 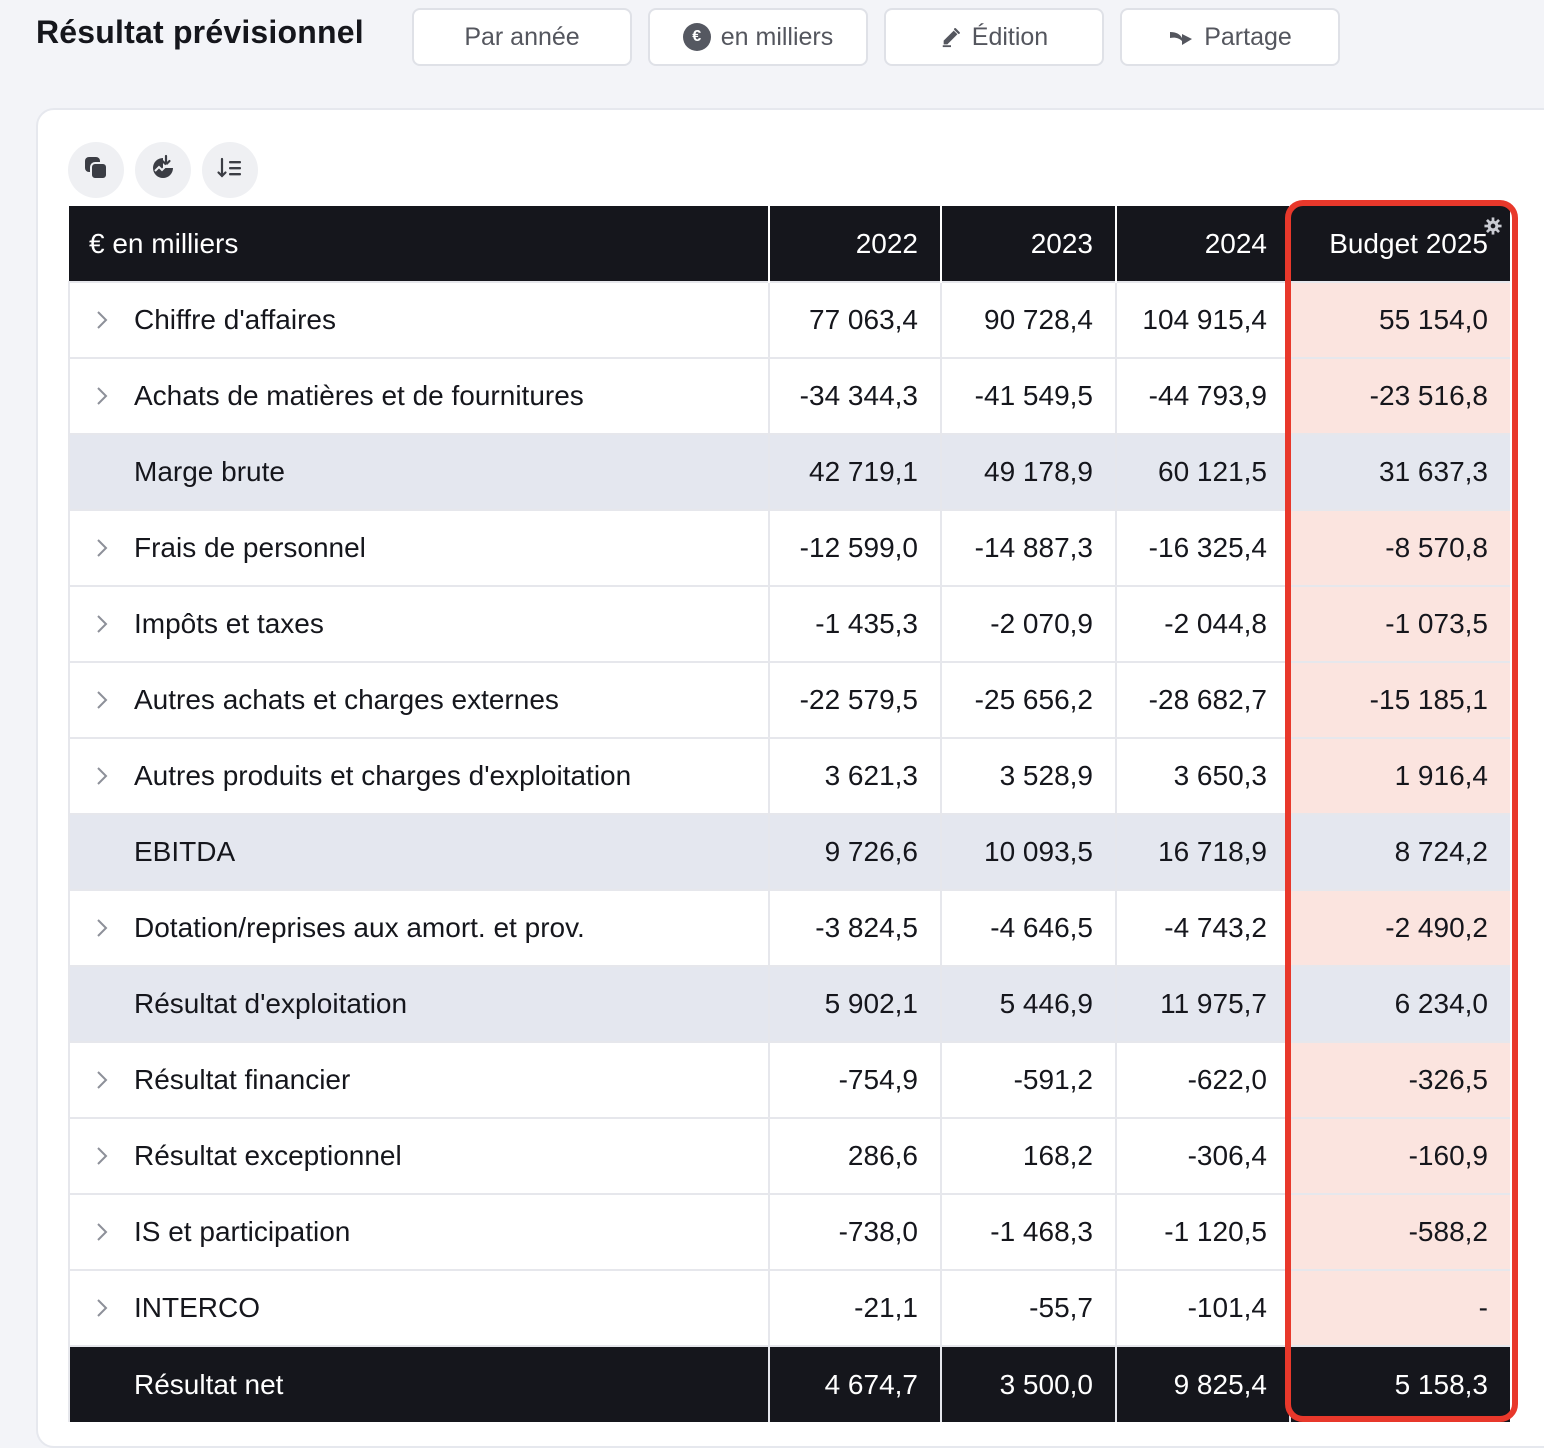 I want to click on cell-2024: -1 120,5, so click(x=1202, y=1231).